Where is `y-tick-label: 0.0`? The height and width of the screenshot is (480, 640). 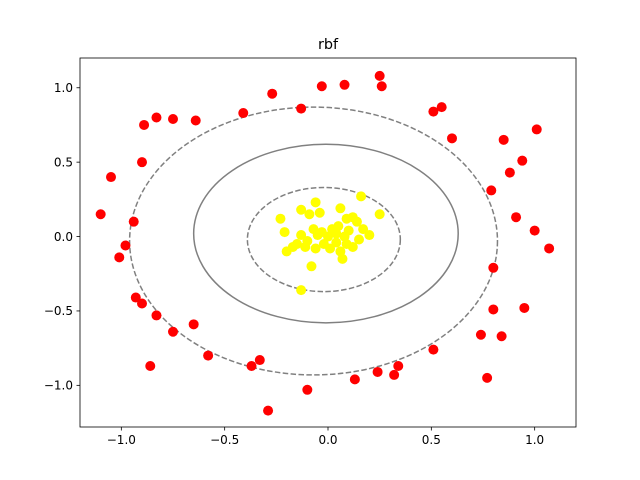
y-tick-label: 0.0 is located at coordinates (63, 237).